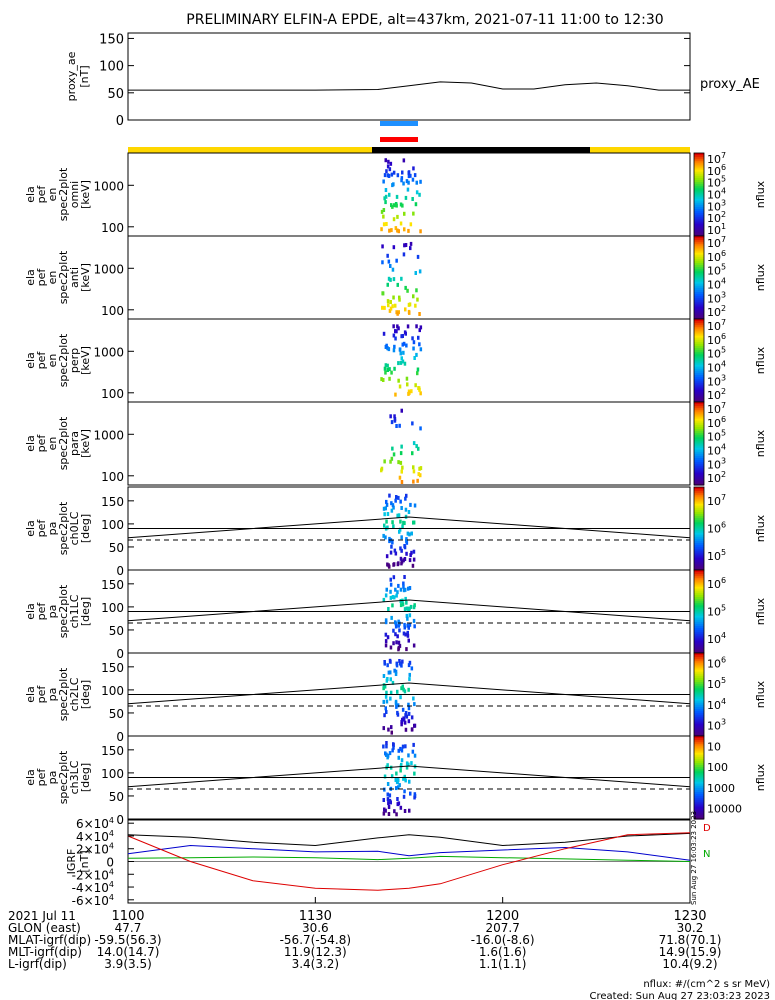  I want to click on igrf-legend-n: N, so click(706, 854).